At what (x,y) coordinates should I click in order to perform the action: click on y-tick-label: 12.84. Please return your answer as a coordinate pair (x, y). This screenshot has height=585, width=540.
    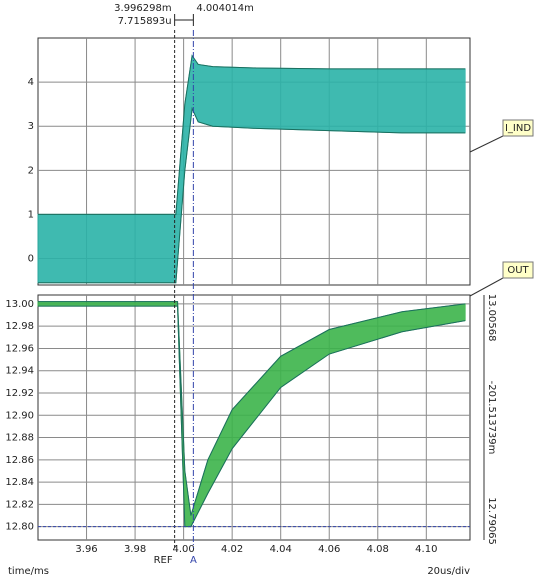
    Looking at the image, I should click on (19, 482).